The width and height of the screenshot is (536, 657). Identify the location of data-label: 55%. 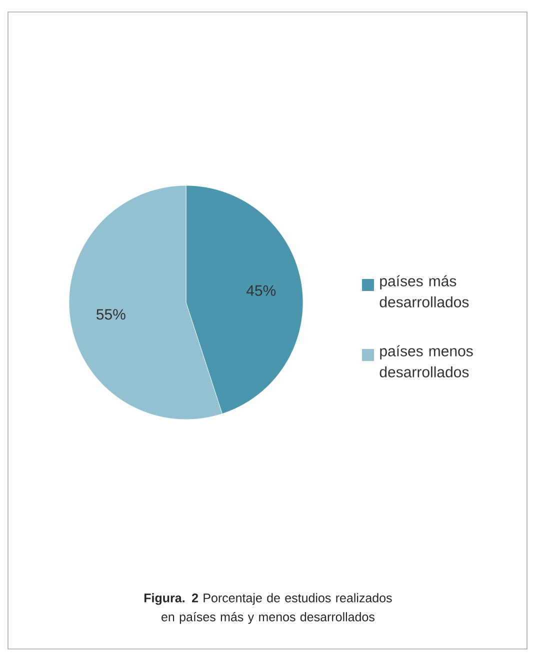
(111, 314).